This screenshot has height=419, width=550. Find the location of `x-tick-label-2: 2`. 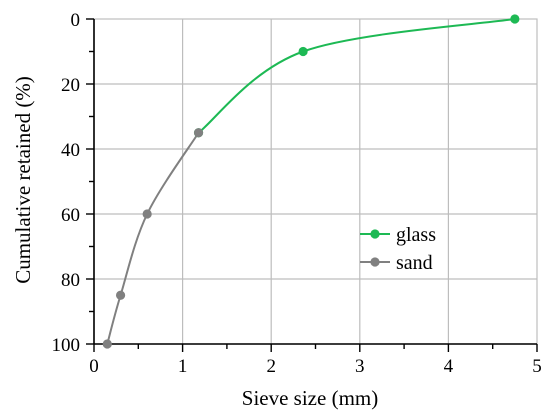

x-tick-label-2: 2 is located at coordinates (271, 366).